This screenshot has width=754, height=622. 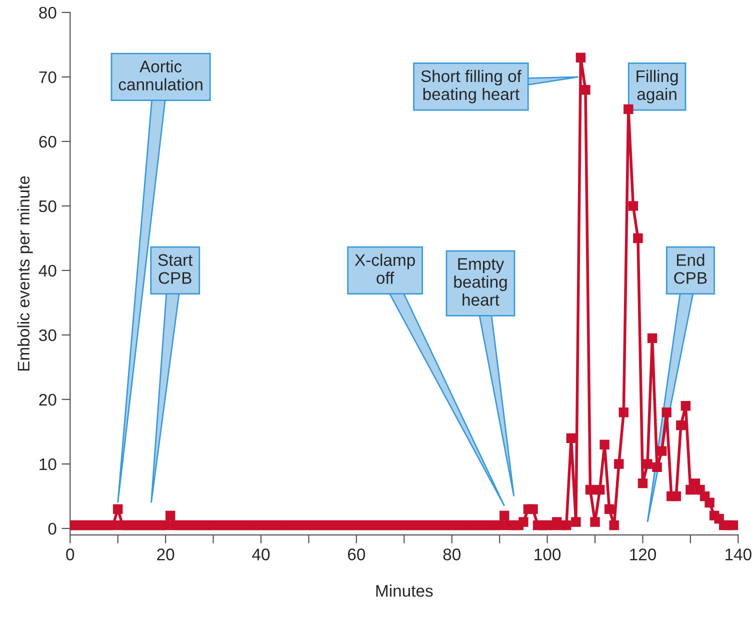 I want to click on x-tick-label: 0, so click(x=70, y=554).